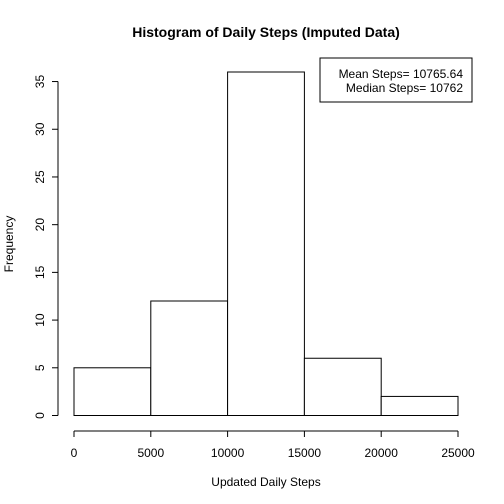 This screenshot has height=504, width=504. I want to click on chart-title: Histogram of Daily Steps (Imputed Data), so click(266, 32).